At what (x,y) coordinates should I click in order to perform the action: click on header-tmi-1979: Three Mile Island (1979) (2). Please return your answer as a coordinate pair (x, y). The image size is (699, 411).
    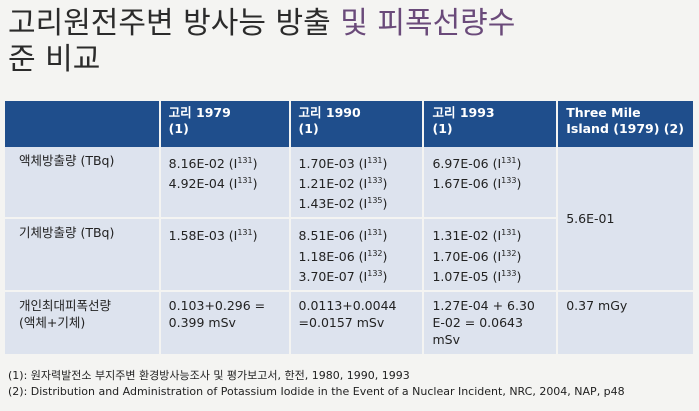
    Looking at the image, I should click on (626, 124).